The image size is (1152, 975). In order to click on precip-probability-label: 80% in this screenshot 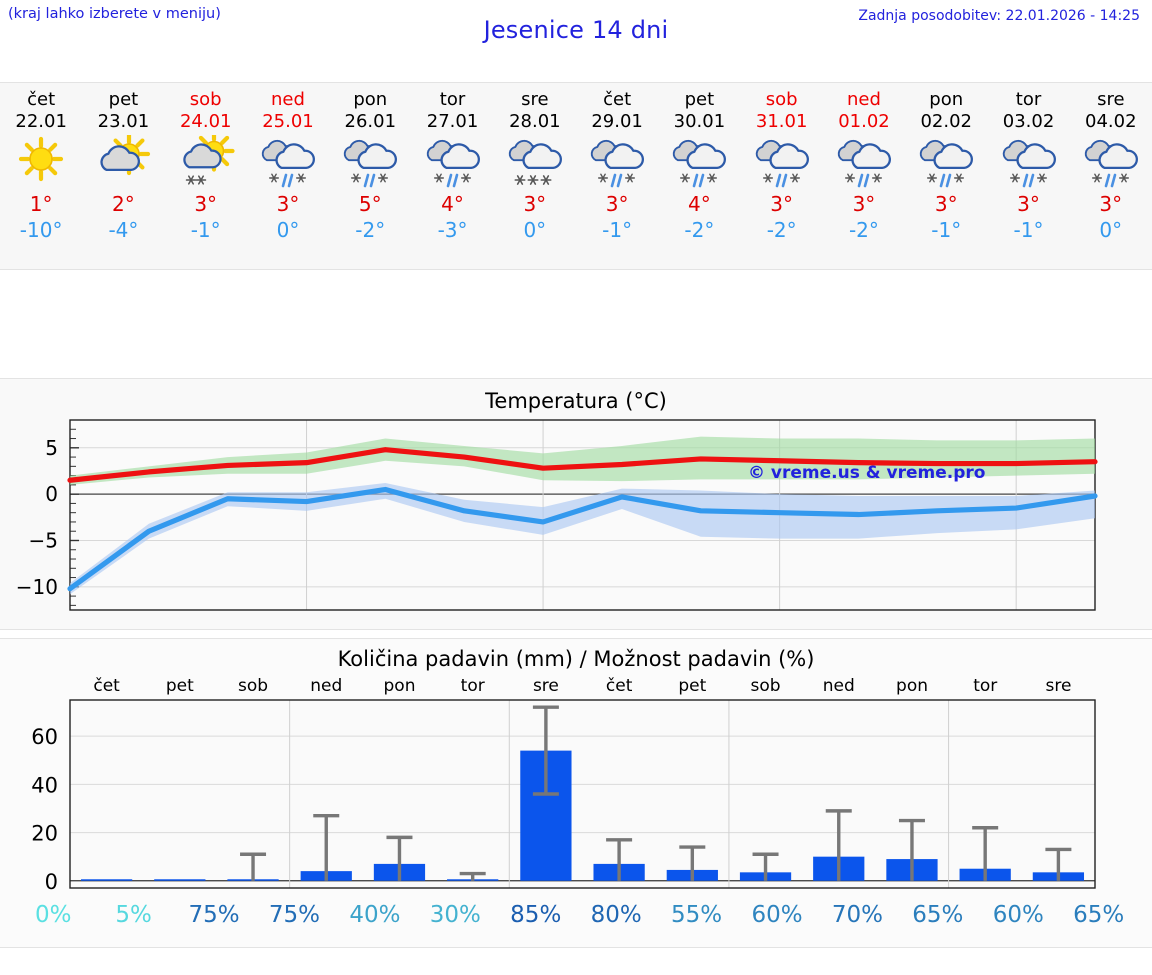, I will do `click(616, 915)`.